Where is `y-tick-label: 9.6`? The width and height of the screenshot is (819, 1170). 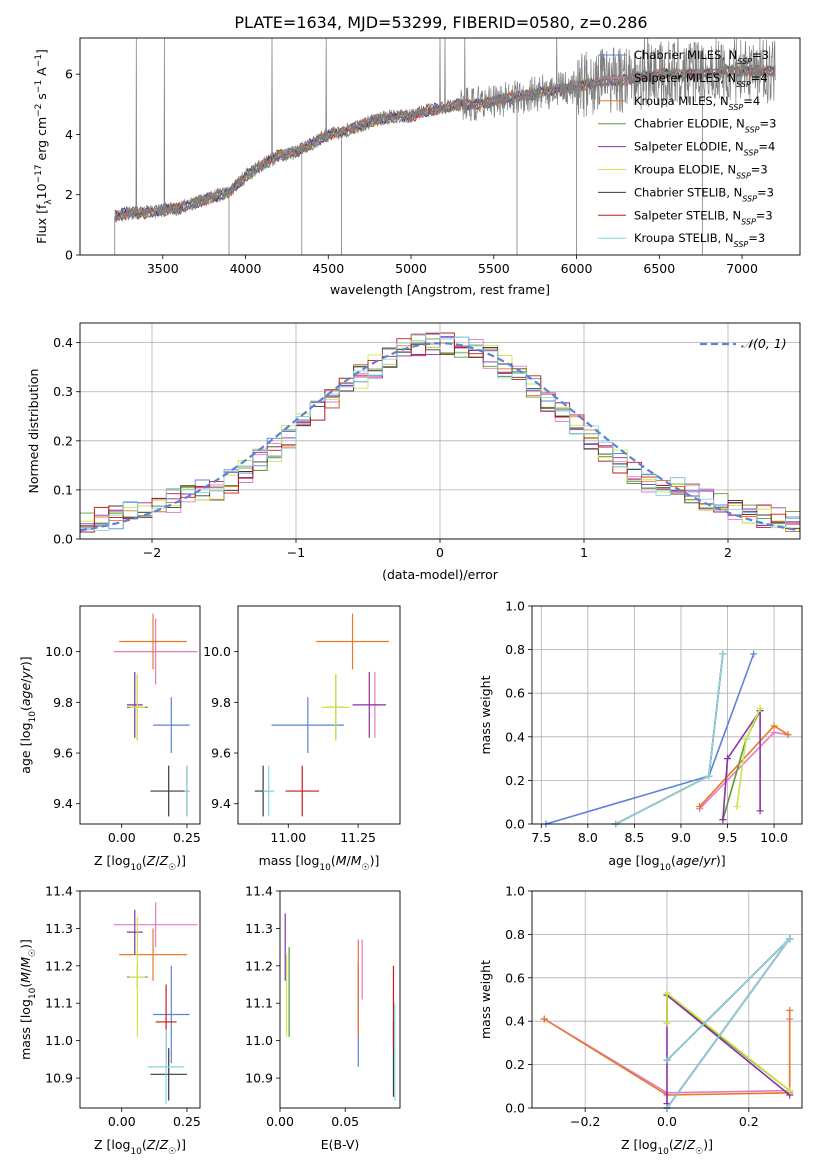 y-tick-label: 9.6 is located at coordinates (221, 753).